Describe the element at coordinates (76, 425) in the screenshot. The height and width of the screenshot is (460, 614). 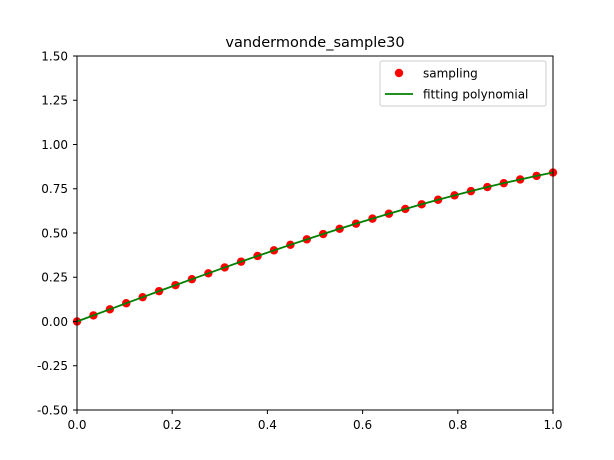
I see `x-tick-label: 0.0` at that location.